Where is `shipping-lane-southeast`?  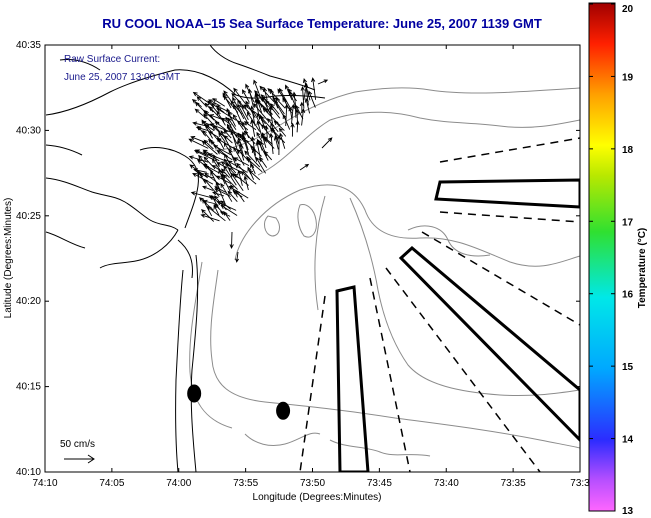
shipping-lane-southeast is located at coordinates (489, 344).